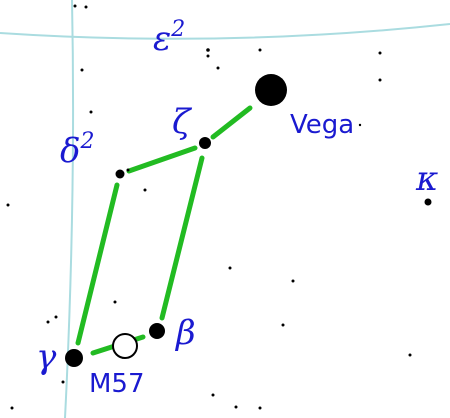  Describe the element at coordinates (182, 122) in the screenshot. I see `label: ζ` at that location.